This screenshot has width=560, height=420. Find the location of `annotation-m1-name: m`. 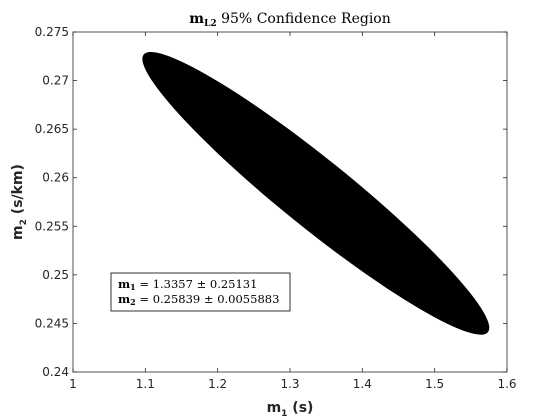

annotation-m1-name: m is located at coordinates (124, 284).